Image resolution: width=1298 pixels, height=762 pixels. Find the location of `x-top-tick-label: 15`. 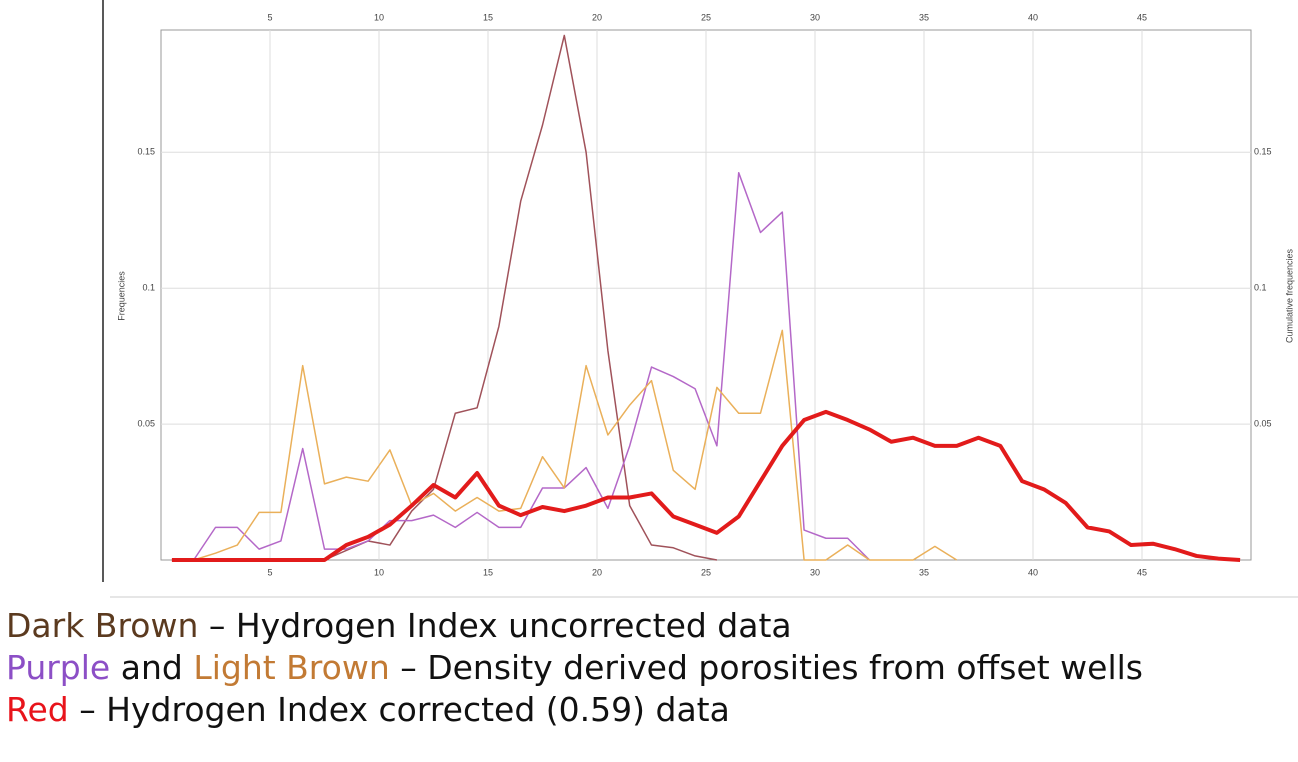

x-top-tick-label: 15 is located at coordinates (488, 17).